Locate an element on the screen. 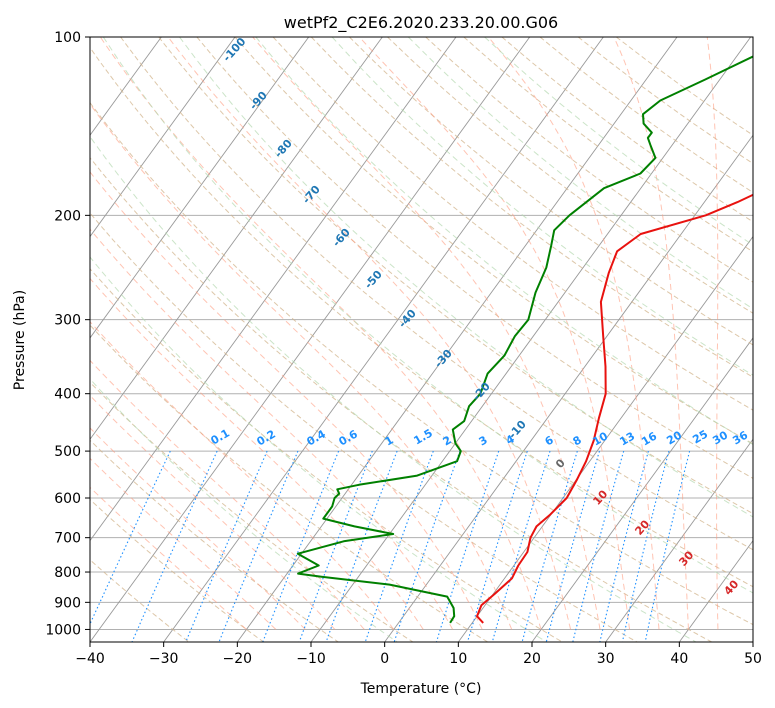 The height and width of the screenshot is (708, 775). x-axis: −40 −30 −20 −10 0 10 20 30 40 50 is located at coordinates (418, 654).